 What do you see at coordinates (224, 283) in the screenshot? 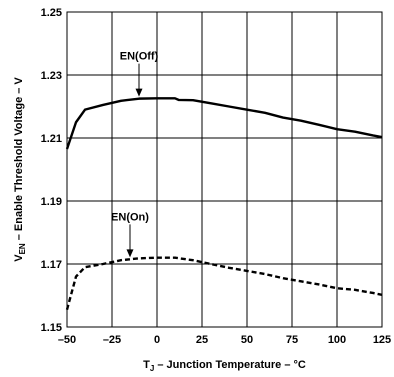
I see `series-line-enon` at bounding box center [224, 283].